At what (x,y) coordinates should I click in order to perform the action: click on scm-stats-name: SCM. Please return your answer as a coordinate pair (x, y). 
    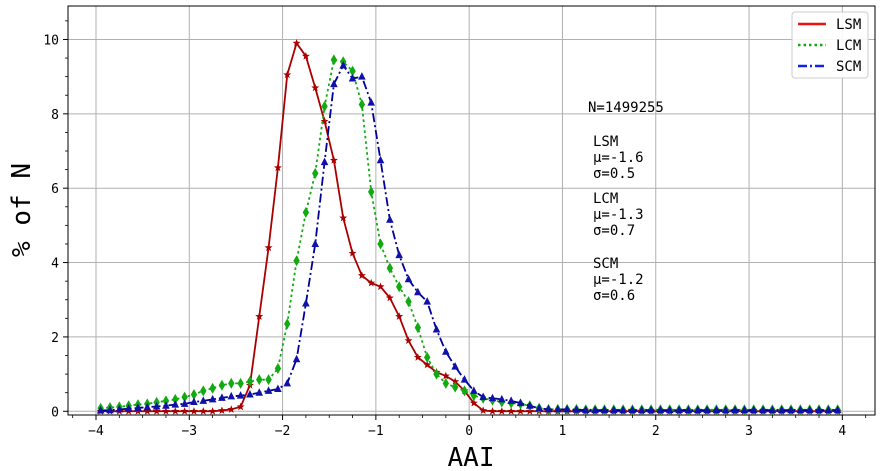
    Looking at the image, I should click on (605, 264).